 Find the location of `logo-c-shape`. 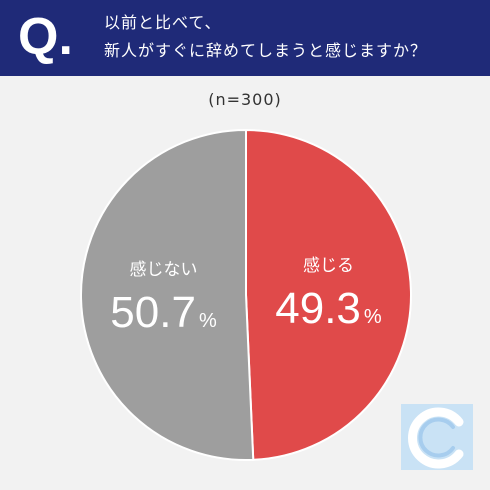

logo-c-shape is located at coordinates (436, 438).